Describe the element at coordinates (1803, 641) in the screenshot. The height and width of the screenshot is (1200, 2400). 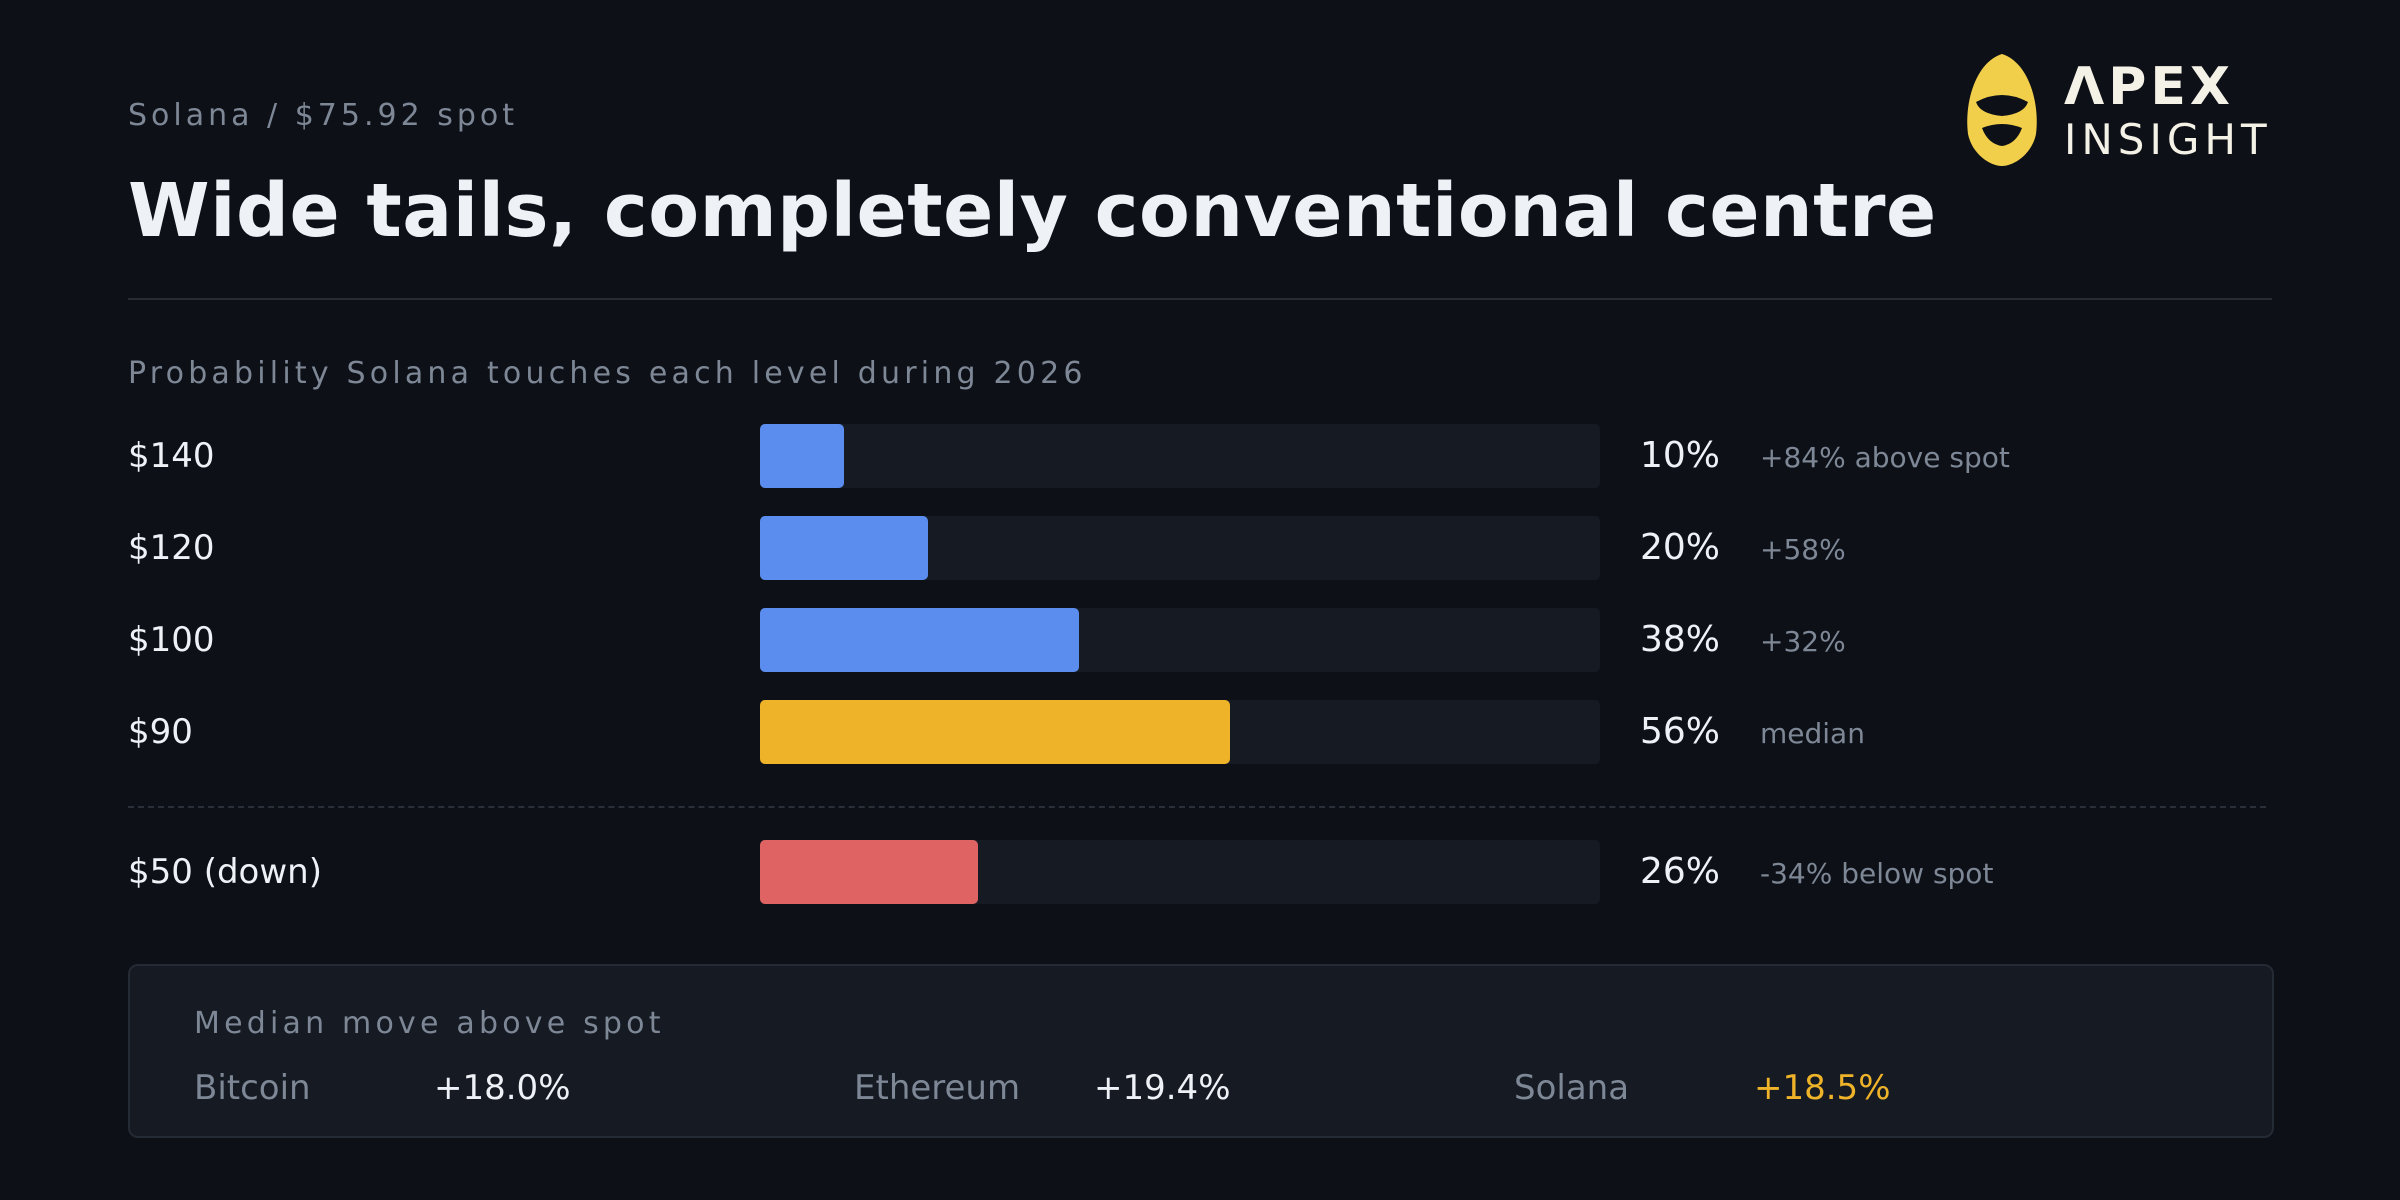
I see `bar-annotation: +32%` at that location.